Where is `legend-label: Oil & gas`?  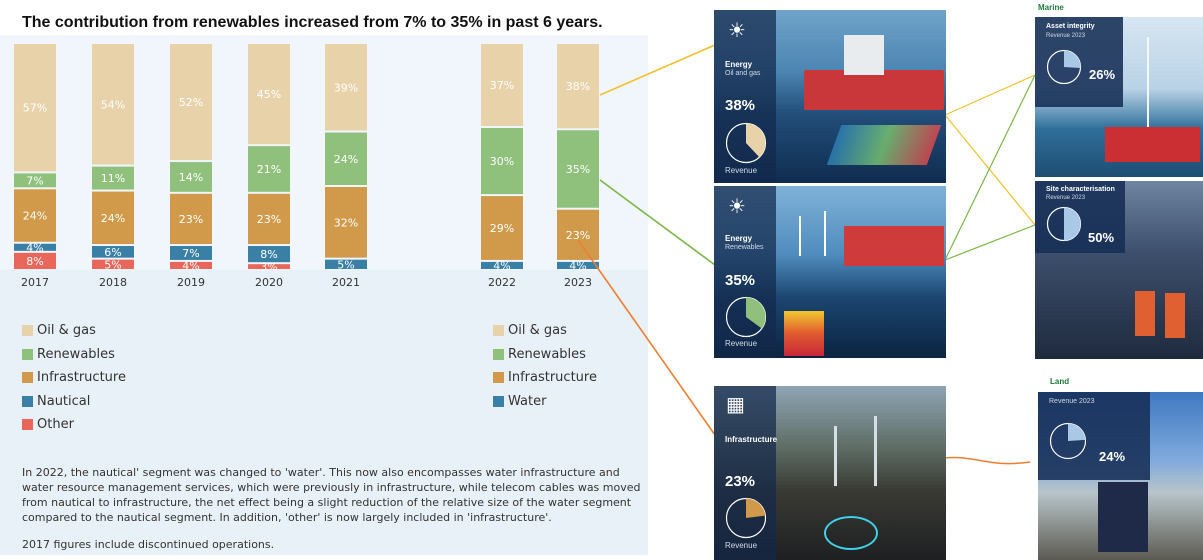
legend-label: Oil & gas is located at coordinates (537, 331).